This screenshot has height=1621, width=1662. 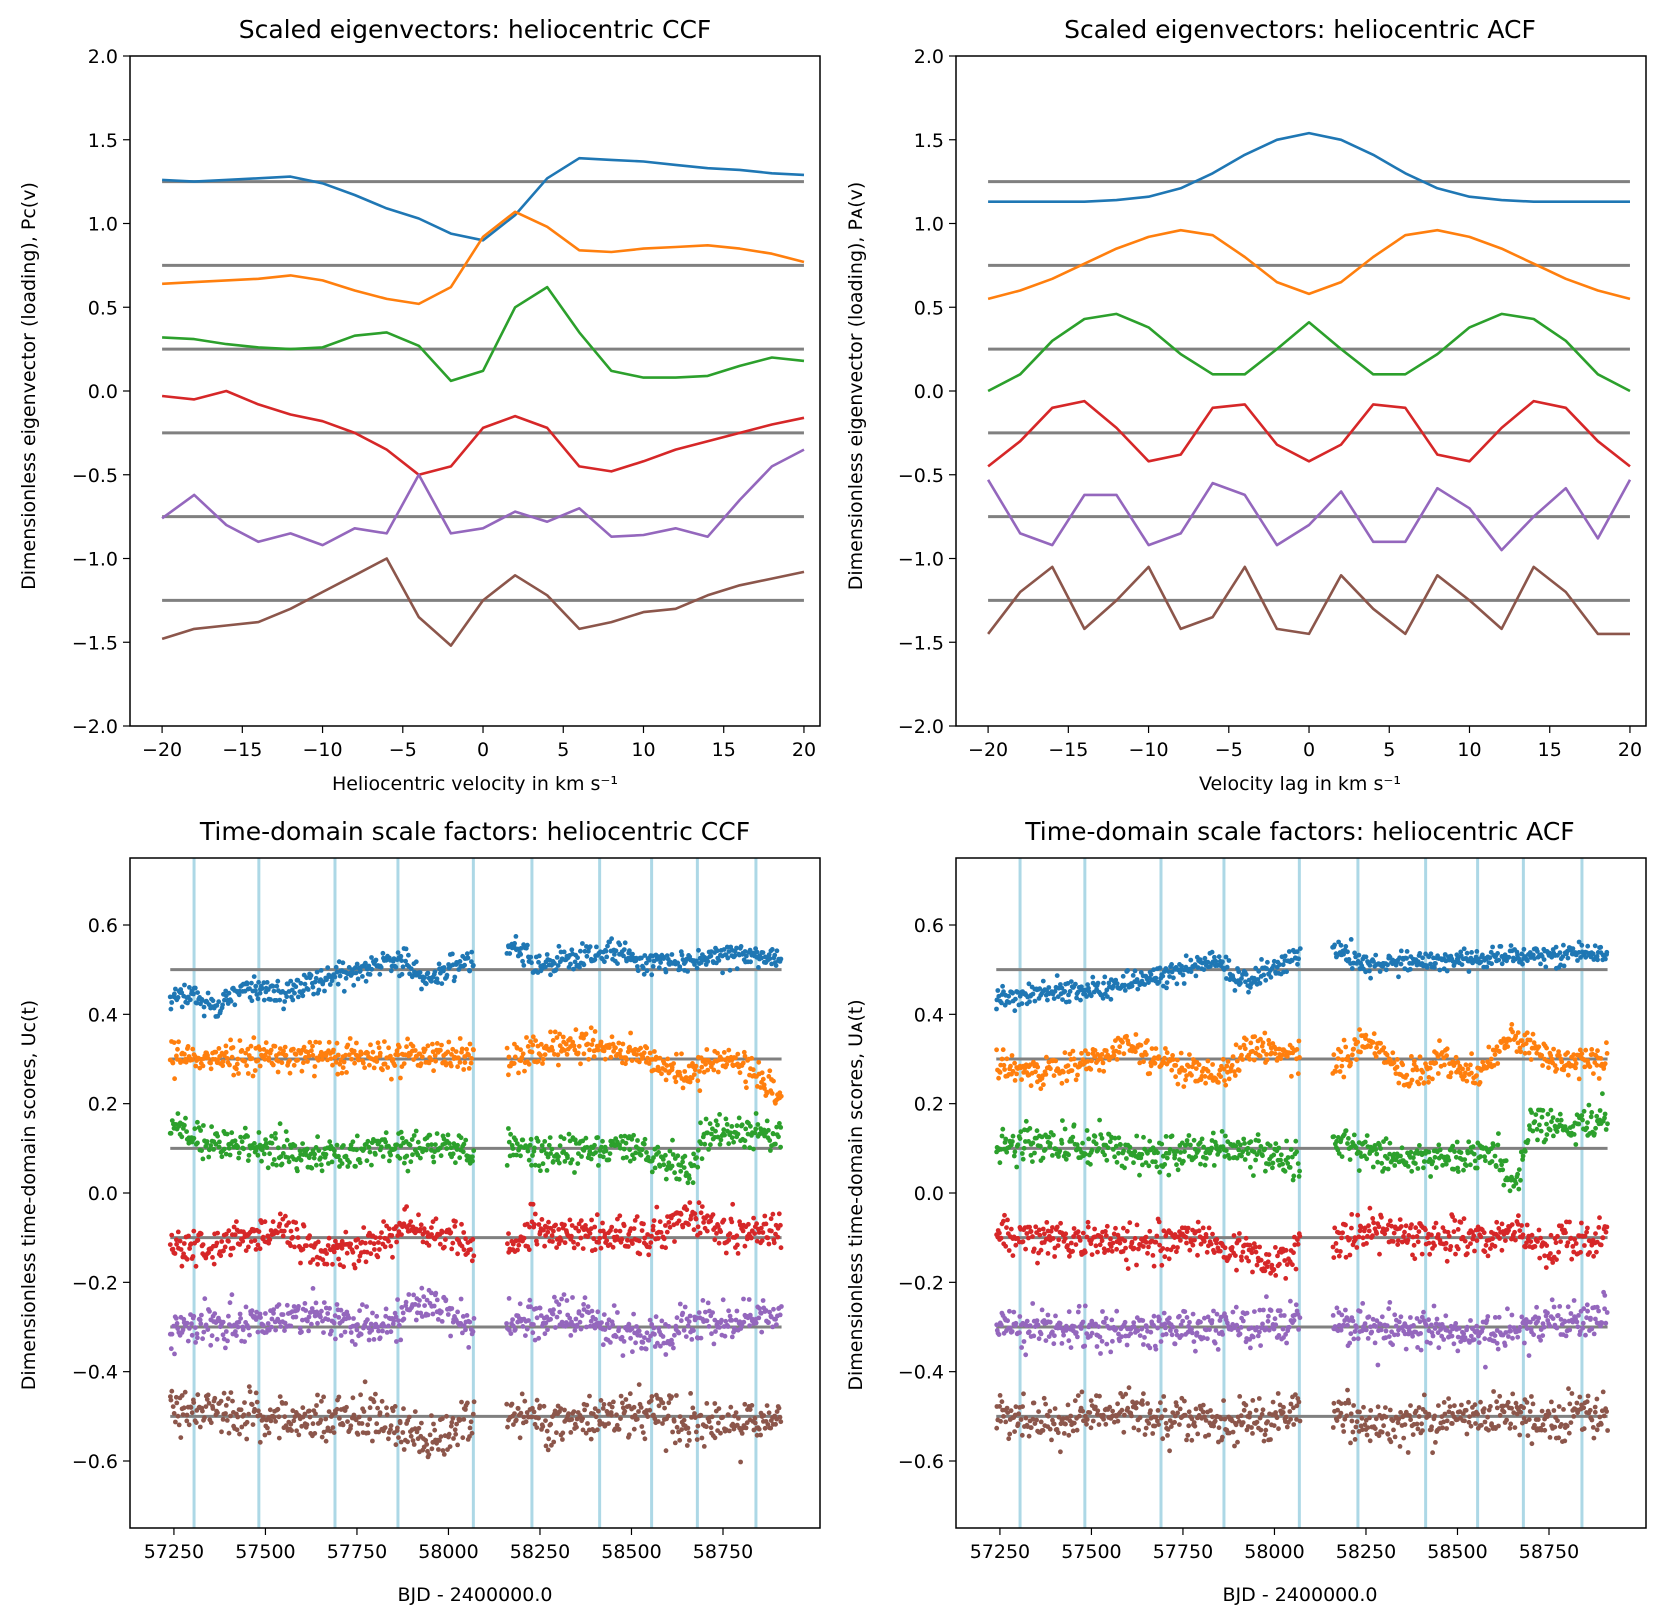 What do you see at coordinates (323, 750) in the screenshot?
I see `x-tick-label: −10` at bounding box center [323, 750].